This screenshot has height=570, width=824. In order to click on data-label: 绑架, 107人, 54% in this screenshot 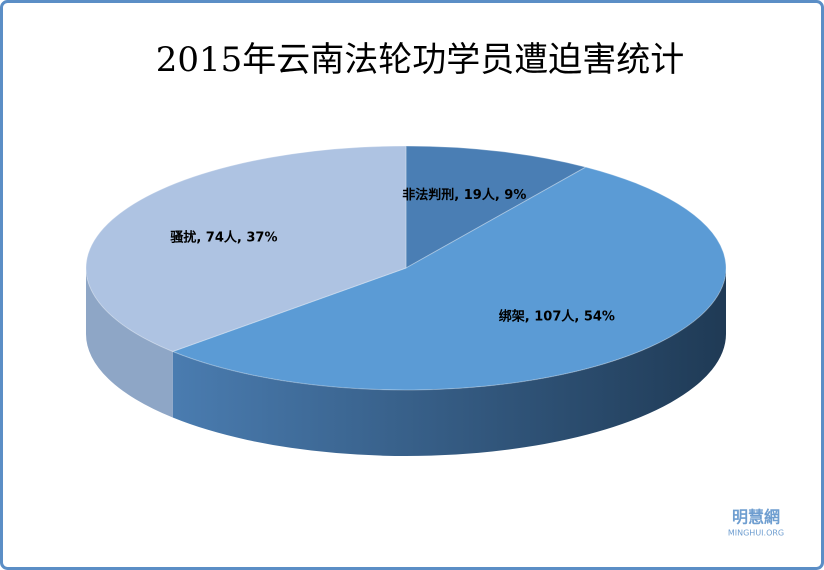, I will do `click(557, 317)`.